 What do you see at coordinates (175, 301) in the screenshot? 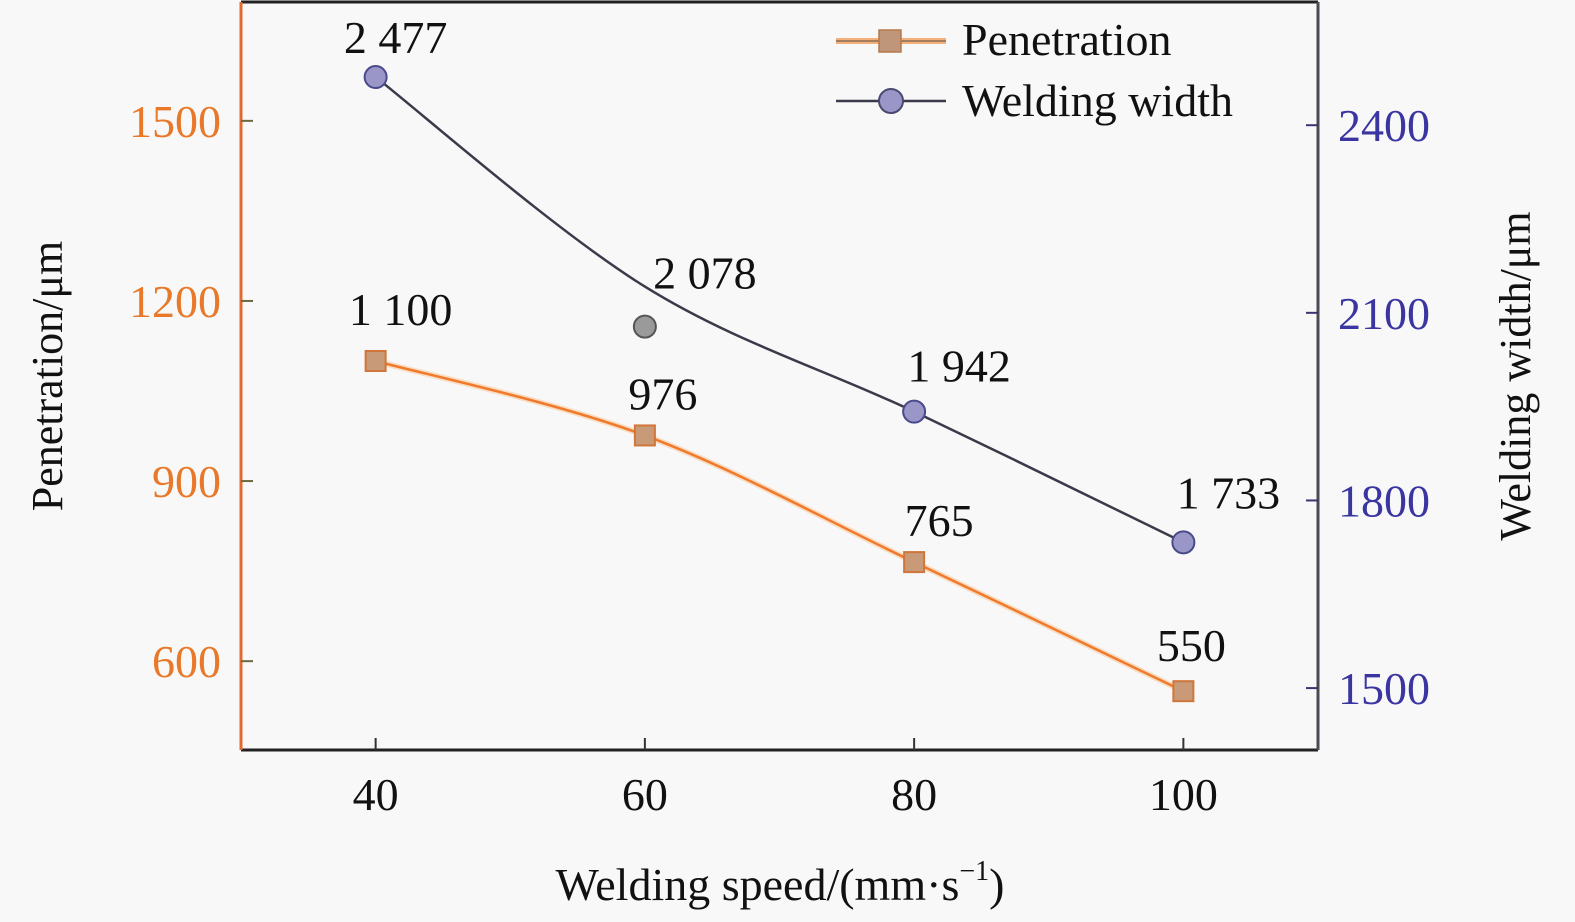
I see `y-left-tick-label: 1200` at bounding box center [175, 301].